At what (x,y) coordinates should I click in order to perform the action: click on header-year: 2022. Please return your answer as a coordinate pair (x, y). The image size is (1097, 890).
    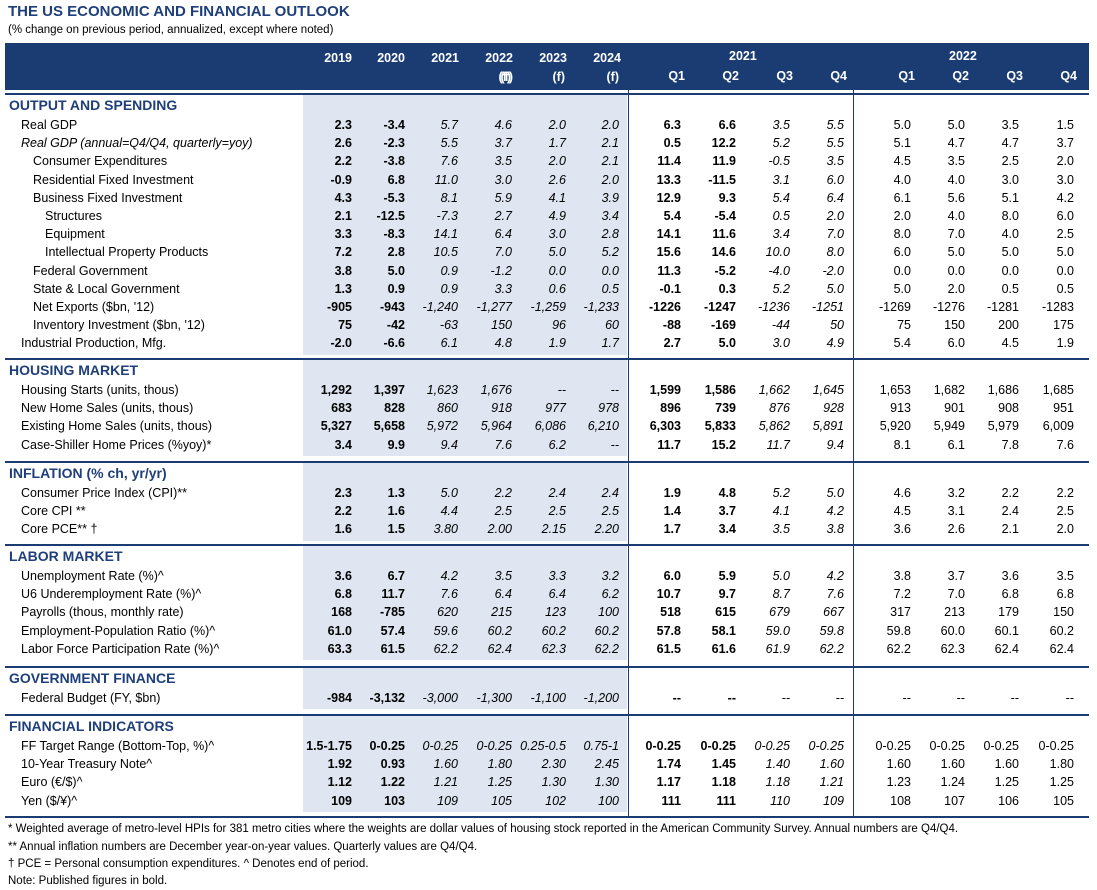
    Looking at the image, I should click on (499, 58).